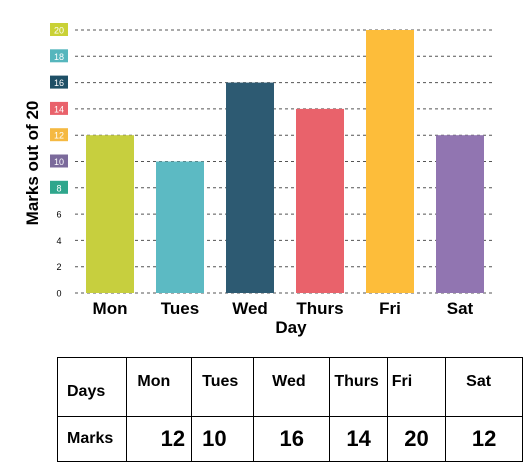  What do you see at coordinates (32, 163) in the screenshot?
I see `y-axis-label: Marks out of 20` at bounding box center [32, 163].